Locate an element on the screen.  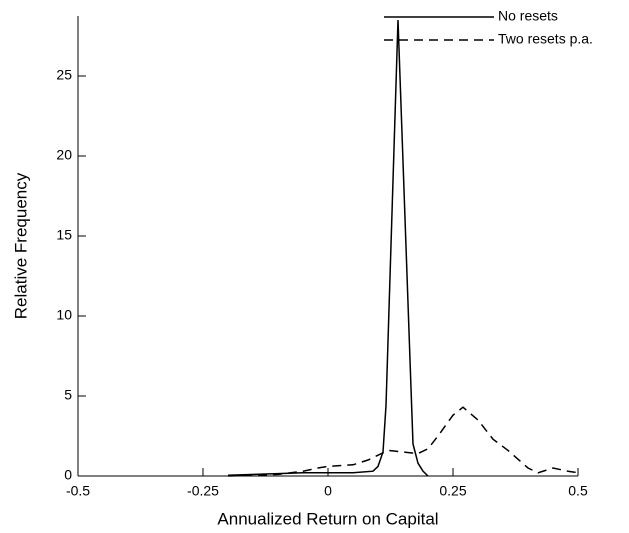
legend-label: Two resets p.a. is located at coordinates (545, 39).